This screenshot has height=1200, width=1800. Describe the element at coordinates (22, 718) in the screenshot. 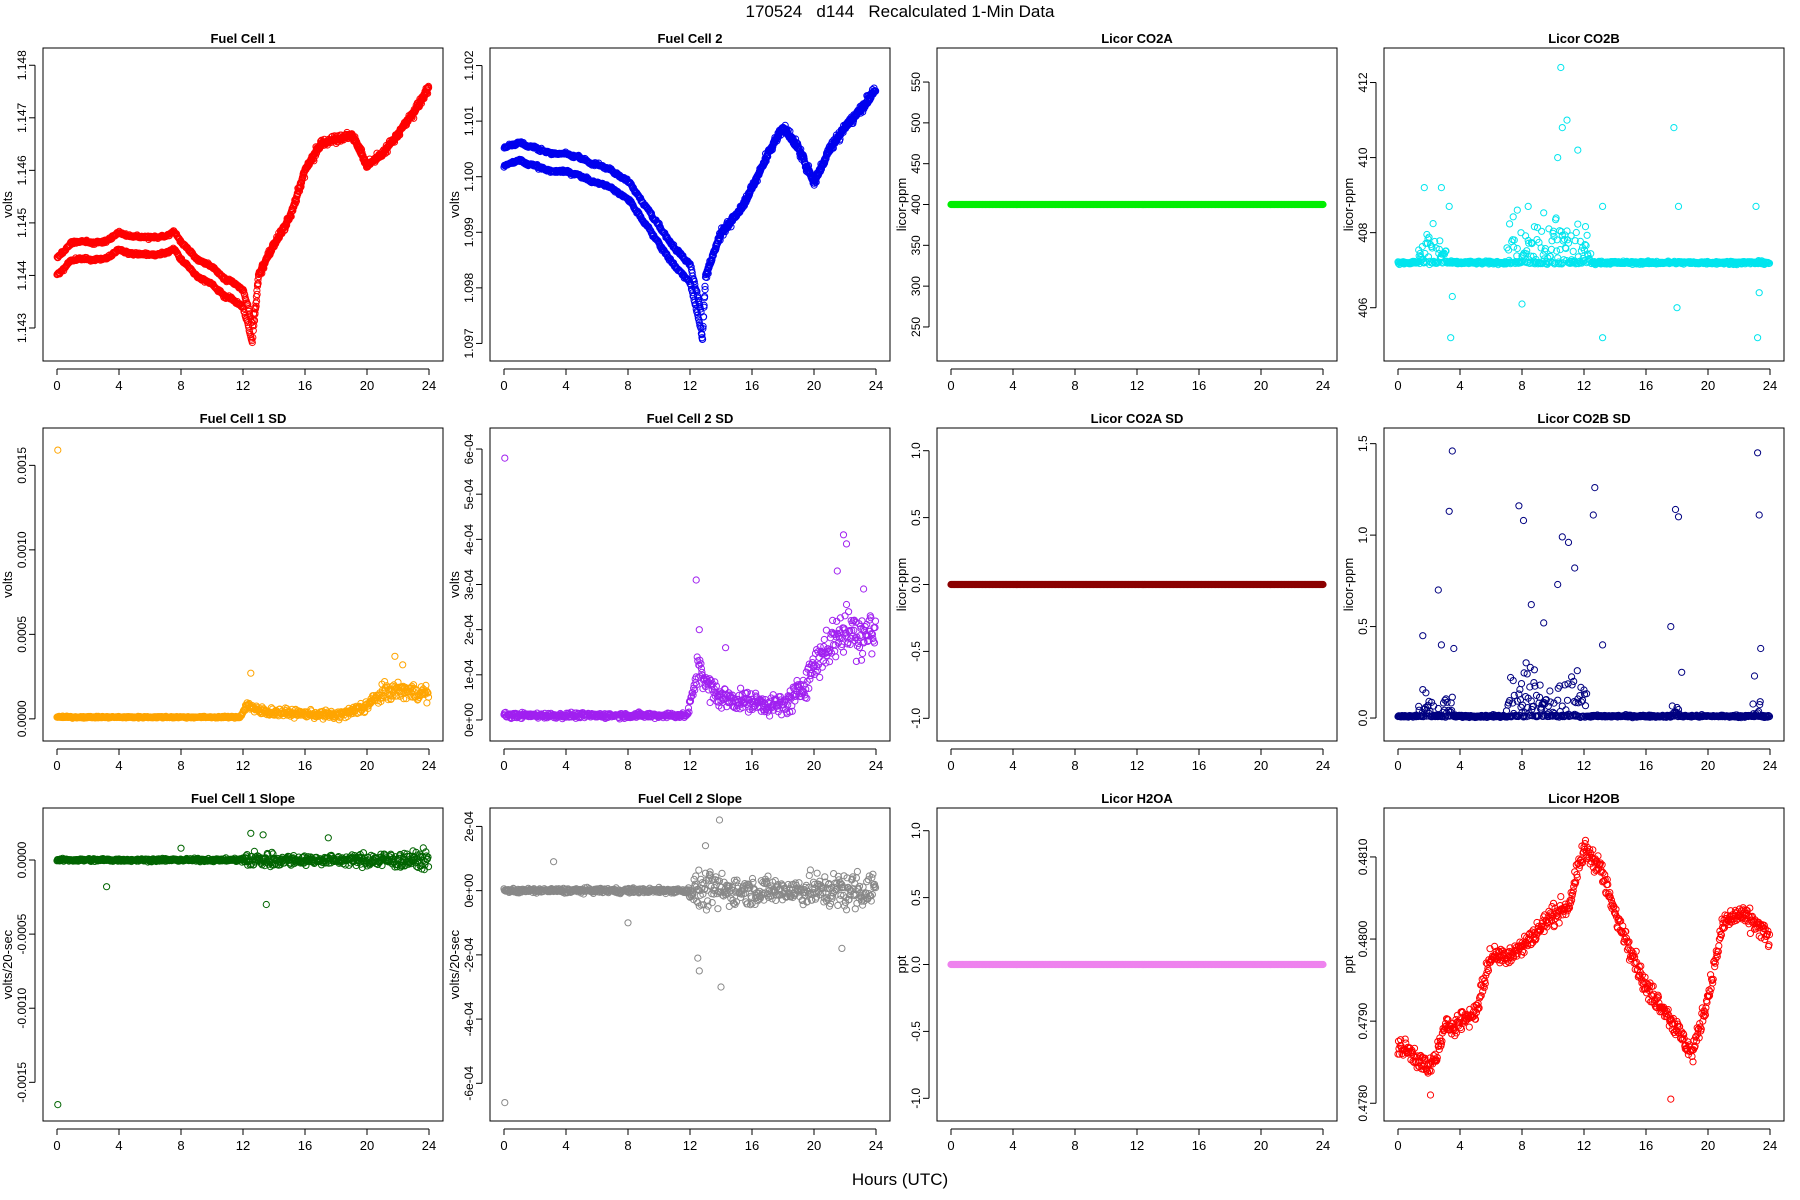

I see `y-tick-label: 0.0000` at that location.